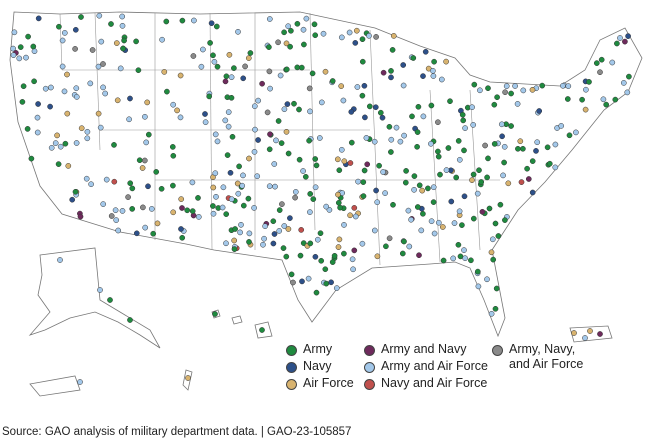 Image resolution: width=650 pixels, height=441 pixels. Describe the element at coordinates (434, 383) in the screenshot. I see `legend-label: Navy and Air Force` at that location.